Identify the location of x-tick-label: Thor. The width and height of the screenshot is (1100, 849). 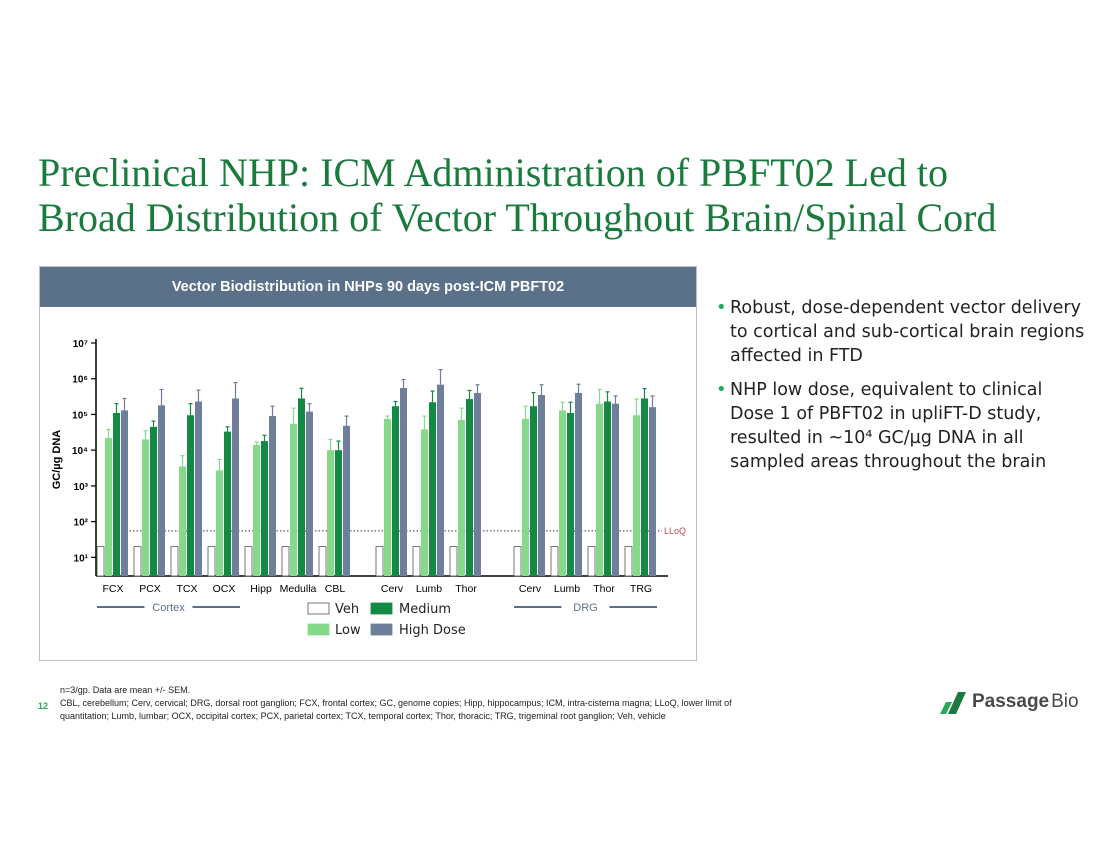
(604, 589).